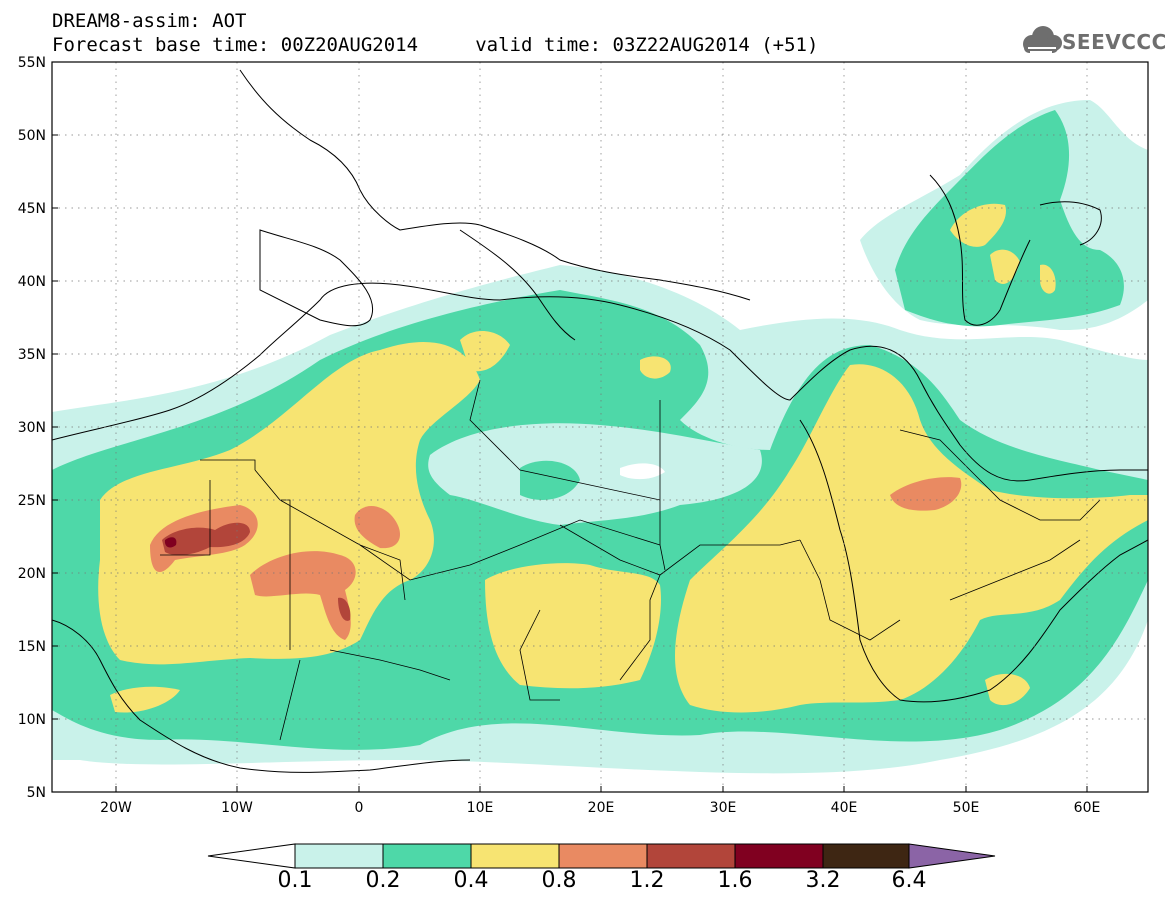  I want to click on longitude-labels: 20W 10W 0 10E 20E 30E 40E 50E 60E, so click(600, 808).